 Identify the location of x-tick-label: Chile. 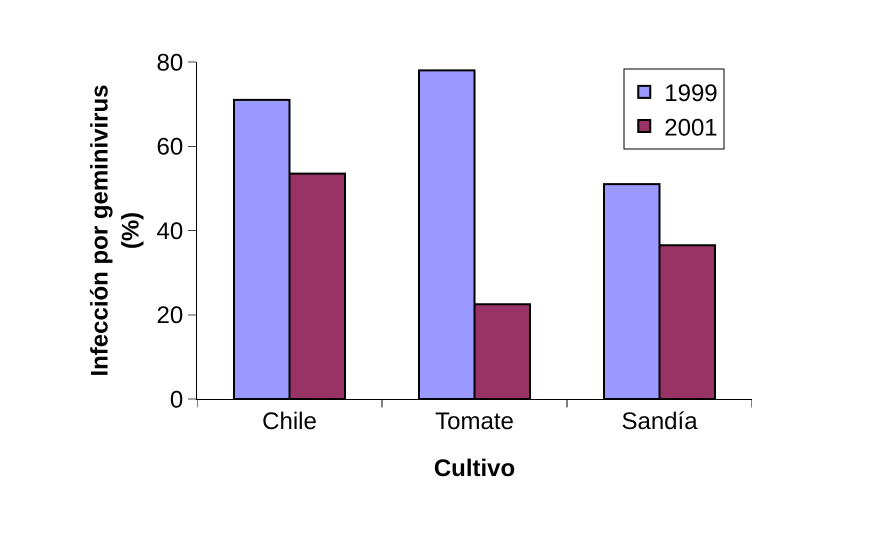
(289, 421).